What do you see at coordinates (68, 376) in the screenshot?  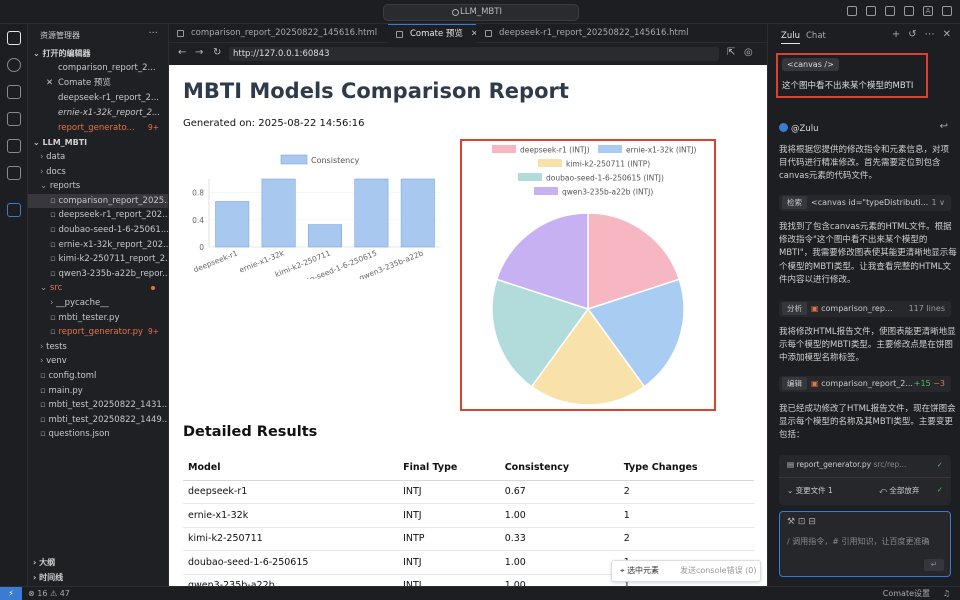 I see `file-item: ▫ config.toml` at bounding box center [68, 376].